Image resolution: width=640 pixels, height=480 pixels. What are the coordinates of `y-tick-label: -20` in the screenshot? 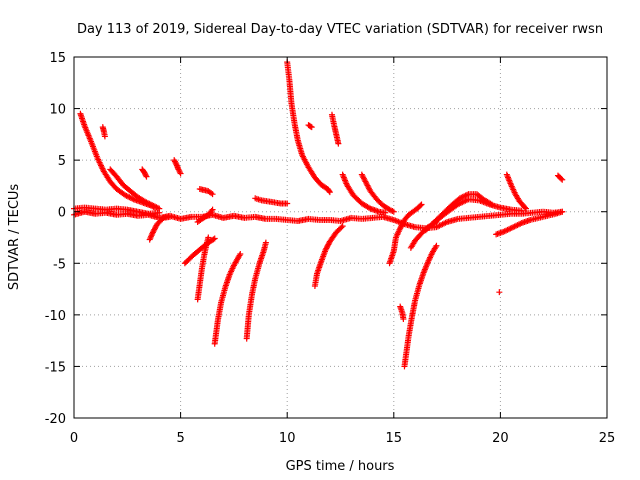 It's located at (55, 419).